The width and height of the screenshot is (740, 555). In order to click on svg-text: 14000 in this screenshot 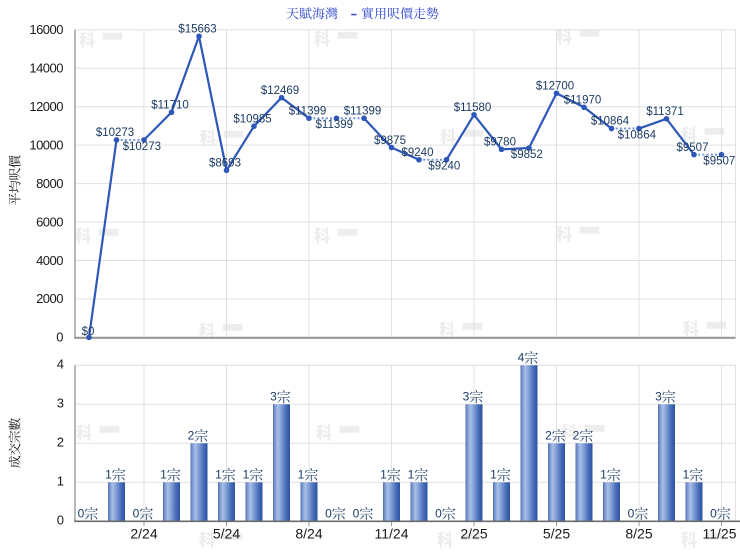, I will do `click(46, 68)`.